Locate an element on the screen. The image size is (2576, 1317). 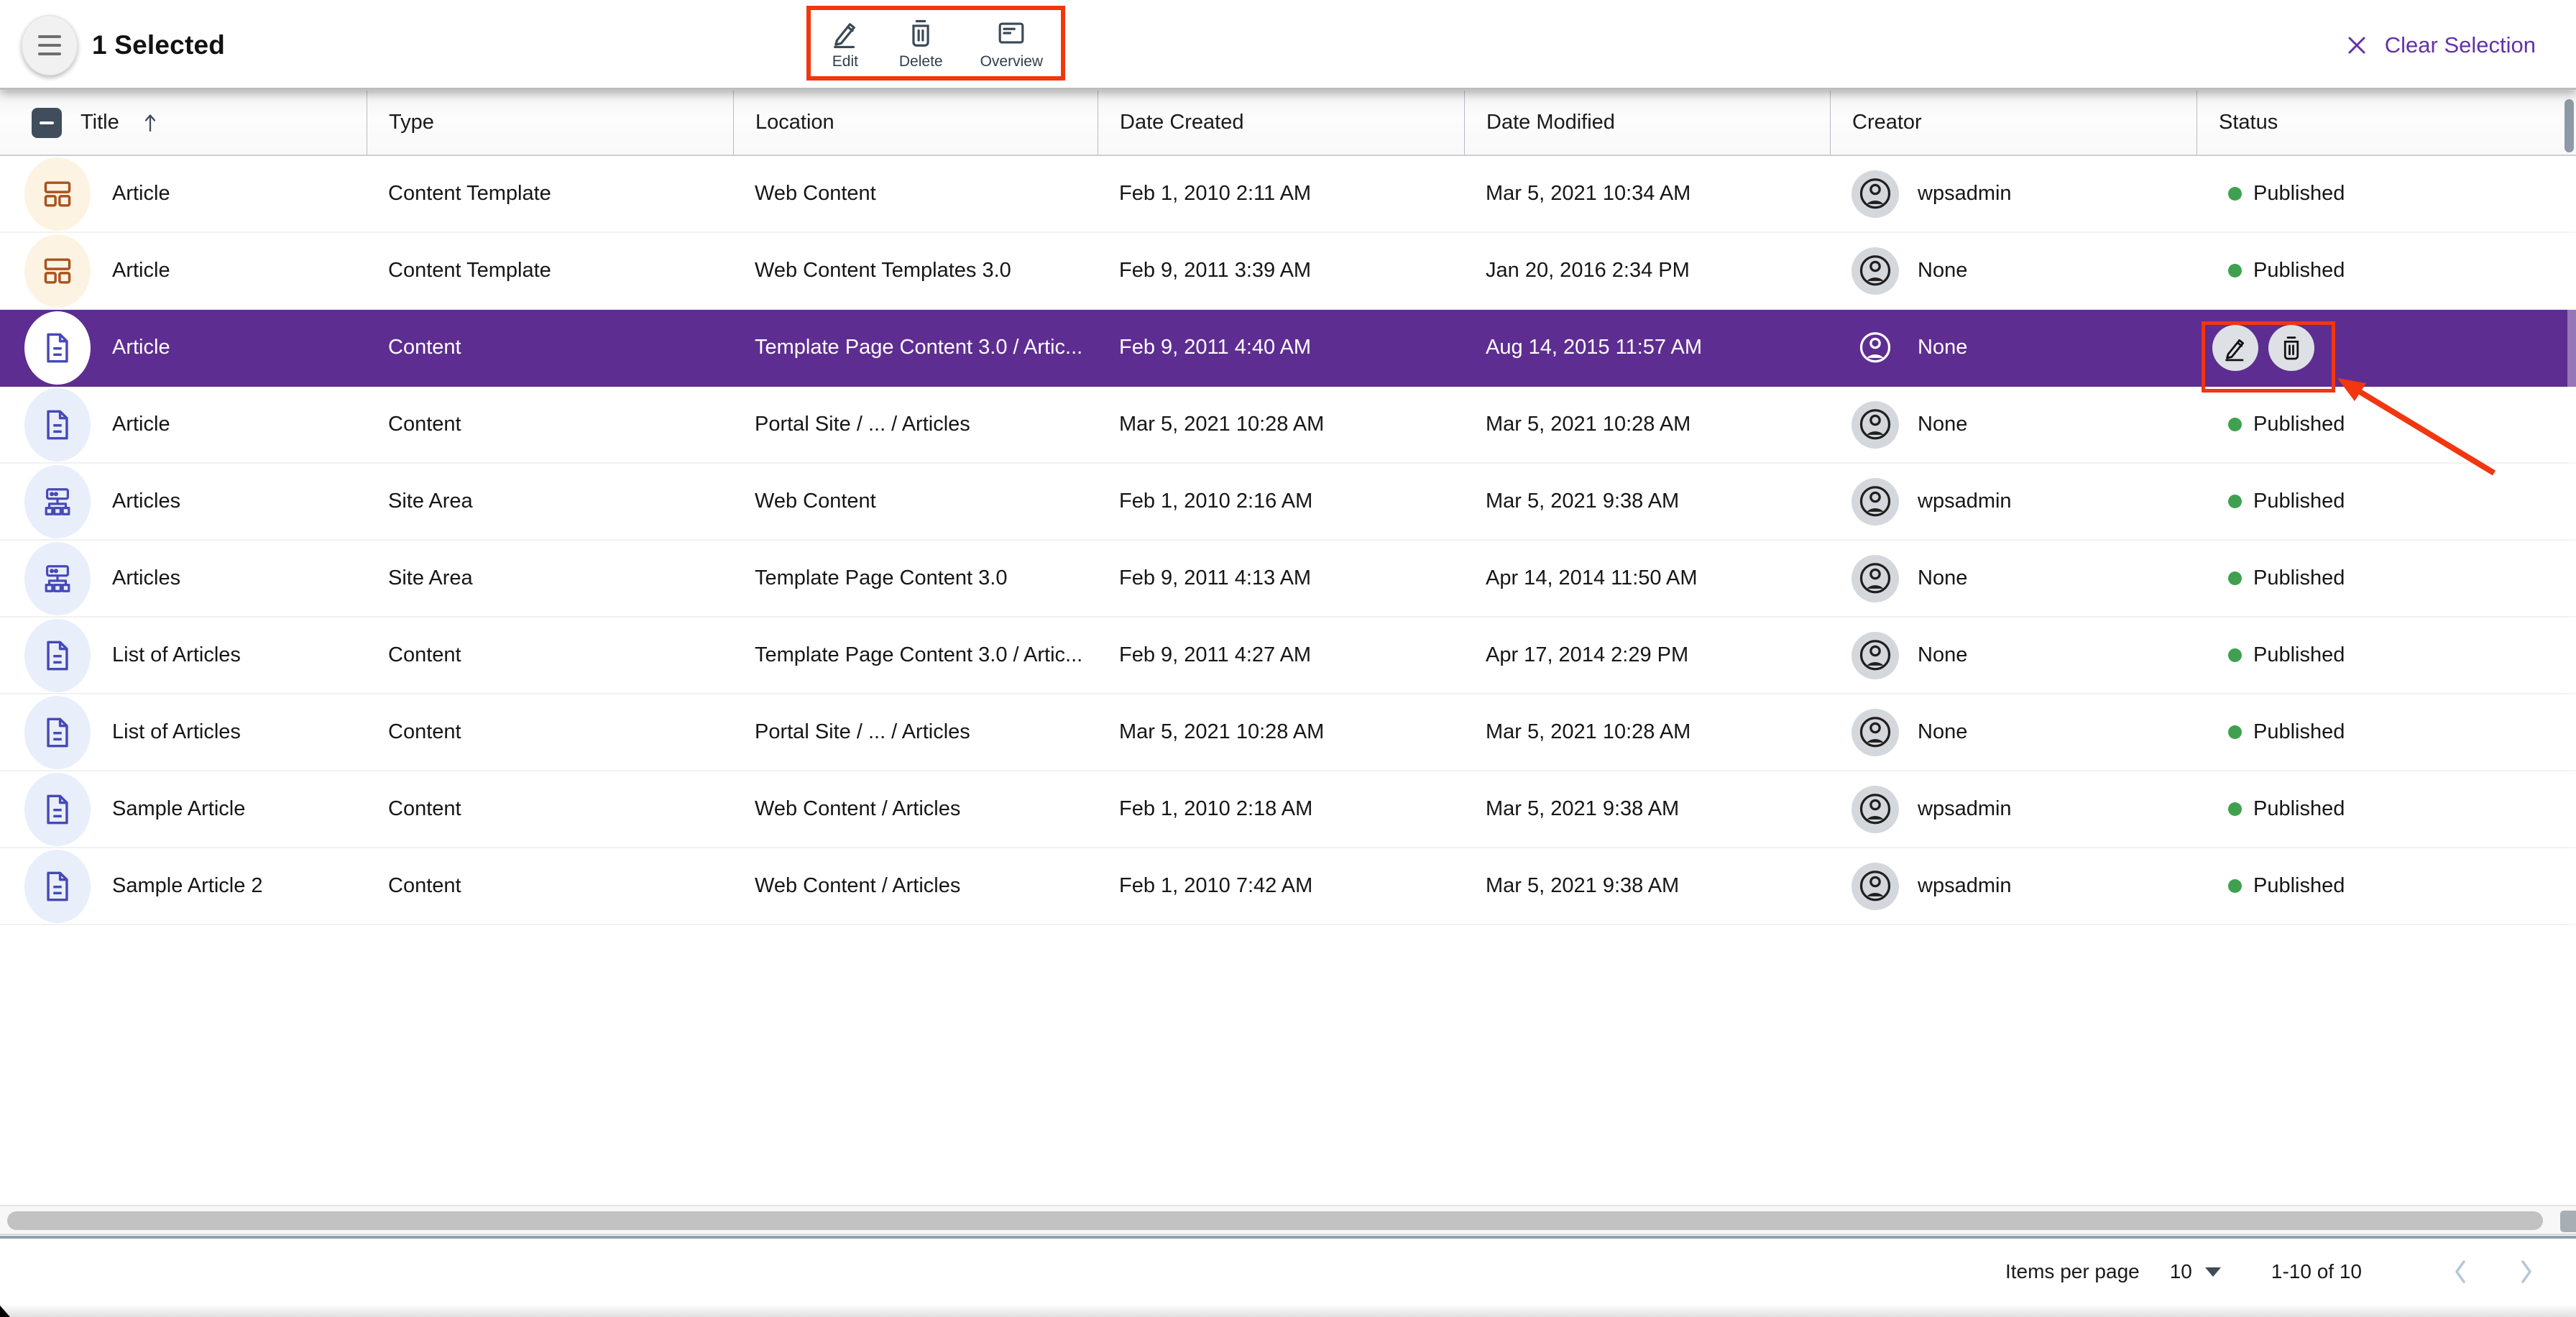
row-actions-cell is located at coordinates (2386, 348).